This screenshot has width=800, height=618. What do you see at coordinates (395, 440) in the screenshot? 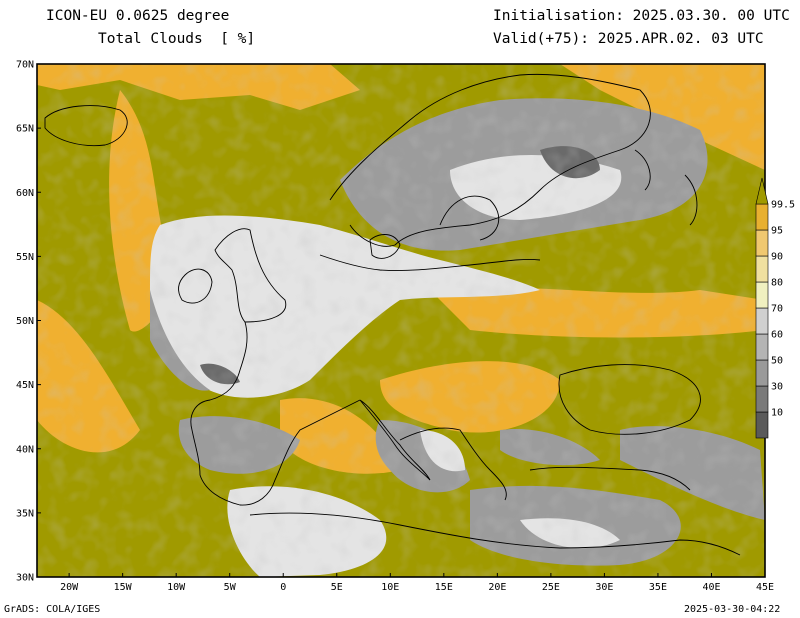
I see `italy-coast` at bounding box center [395, 440].